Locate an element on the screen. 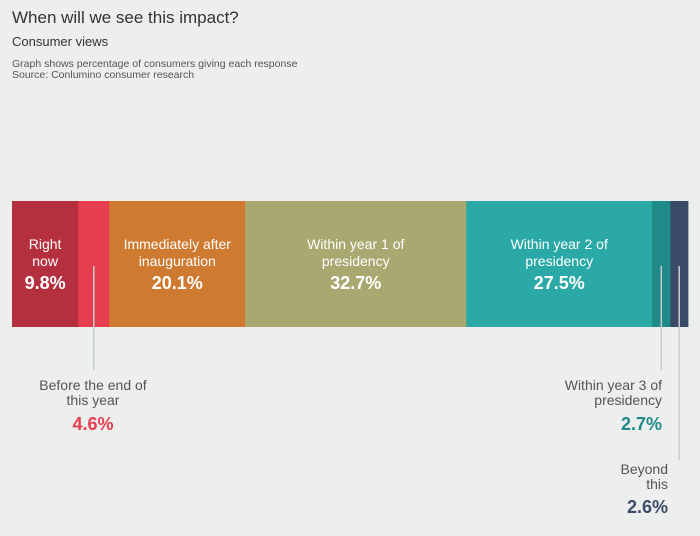  segment-label-3-line2: presidency is located at coordinates (356, 261).